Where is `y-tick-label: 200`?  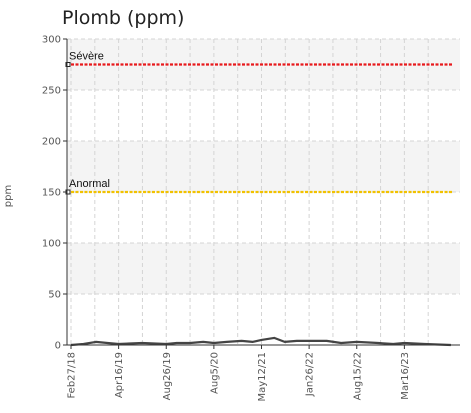 y-tick-label: 200 is located at coordinates (51, 142).